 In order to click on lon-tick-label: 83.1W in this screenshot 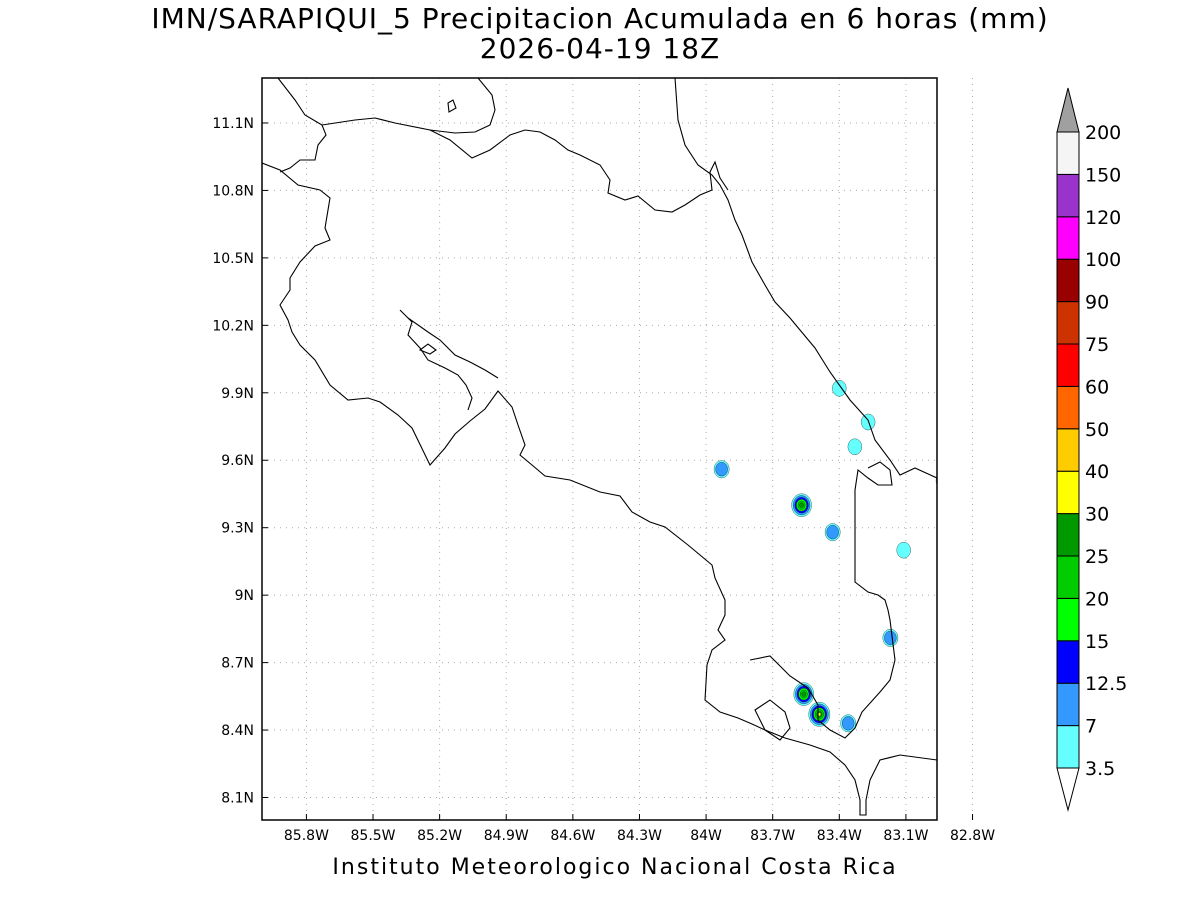, I will do `click(905, 836)`.